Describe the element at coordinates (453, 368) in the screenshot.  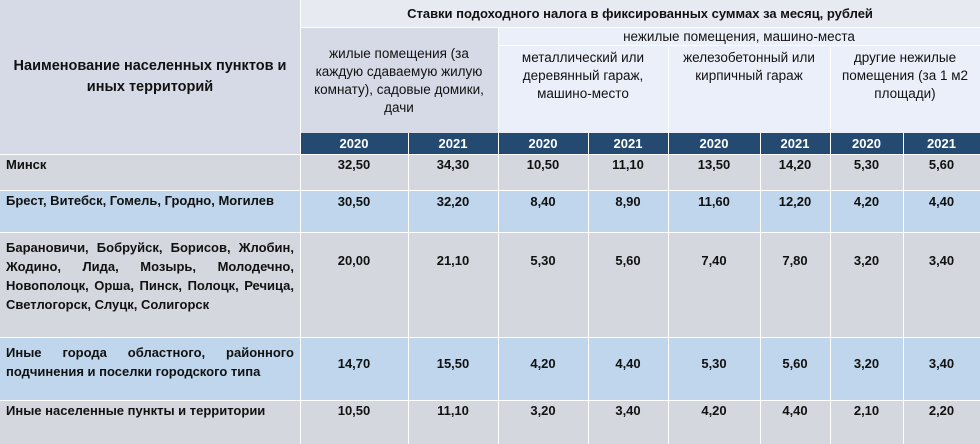
I see `table-cell: 15,50` at that location.